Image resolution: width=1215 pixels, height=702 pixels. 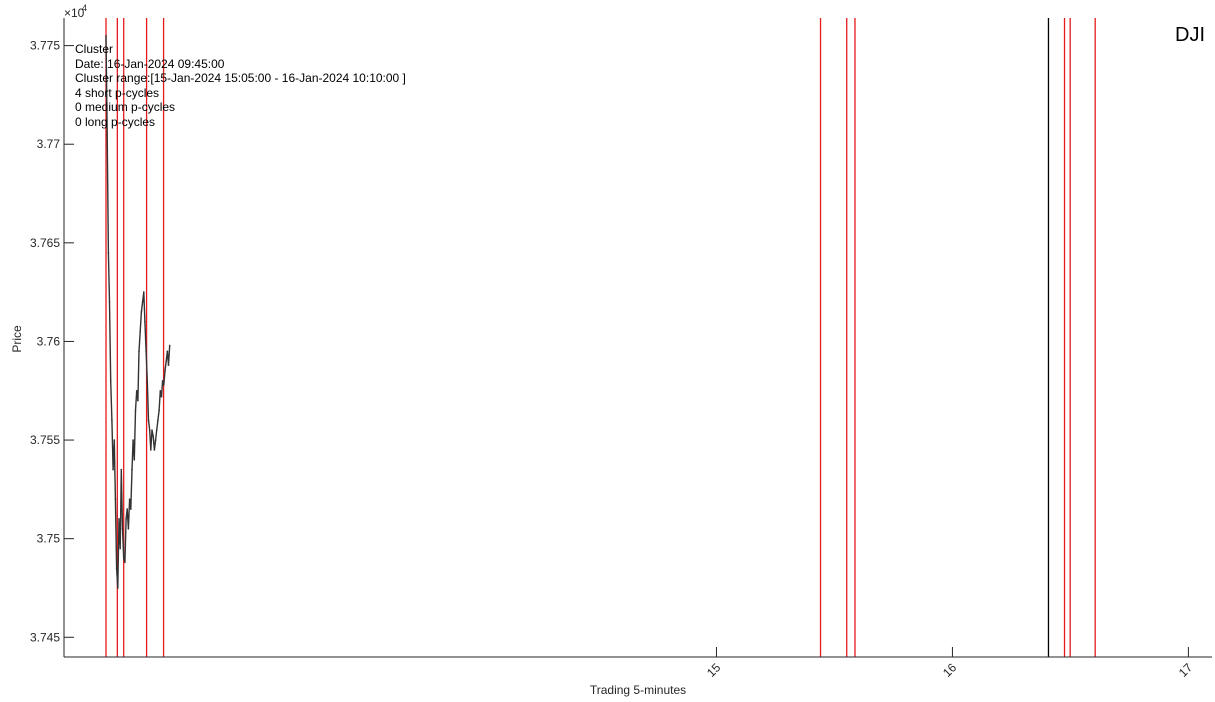 I want to click on y-exponent-label: ×10, so click(x=74, y=13).